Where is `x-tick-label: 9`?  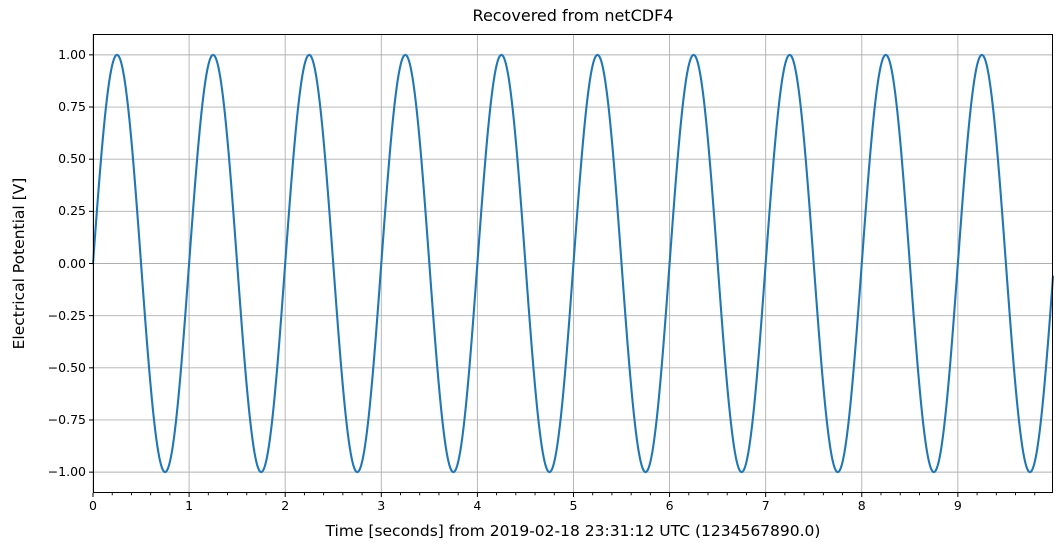
x-tick-label: 9 is located at coordinates (957, 505).